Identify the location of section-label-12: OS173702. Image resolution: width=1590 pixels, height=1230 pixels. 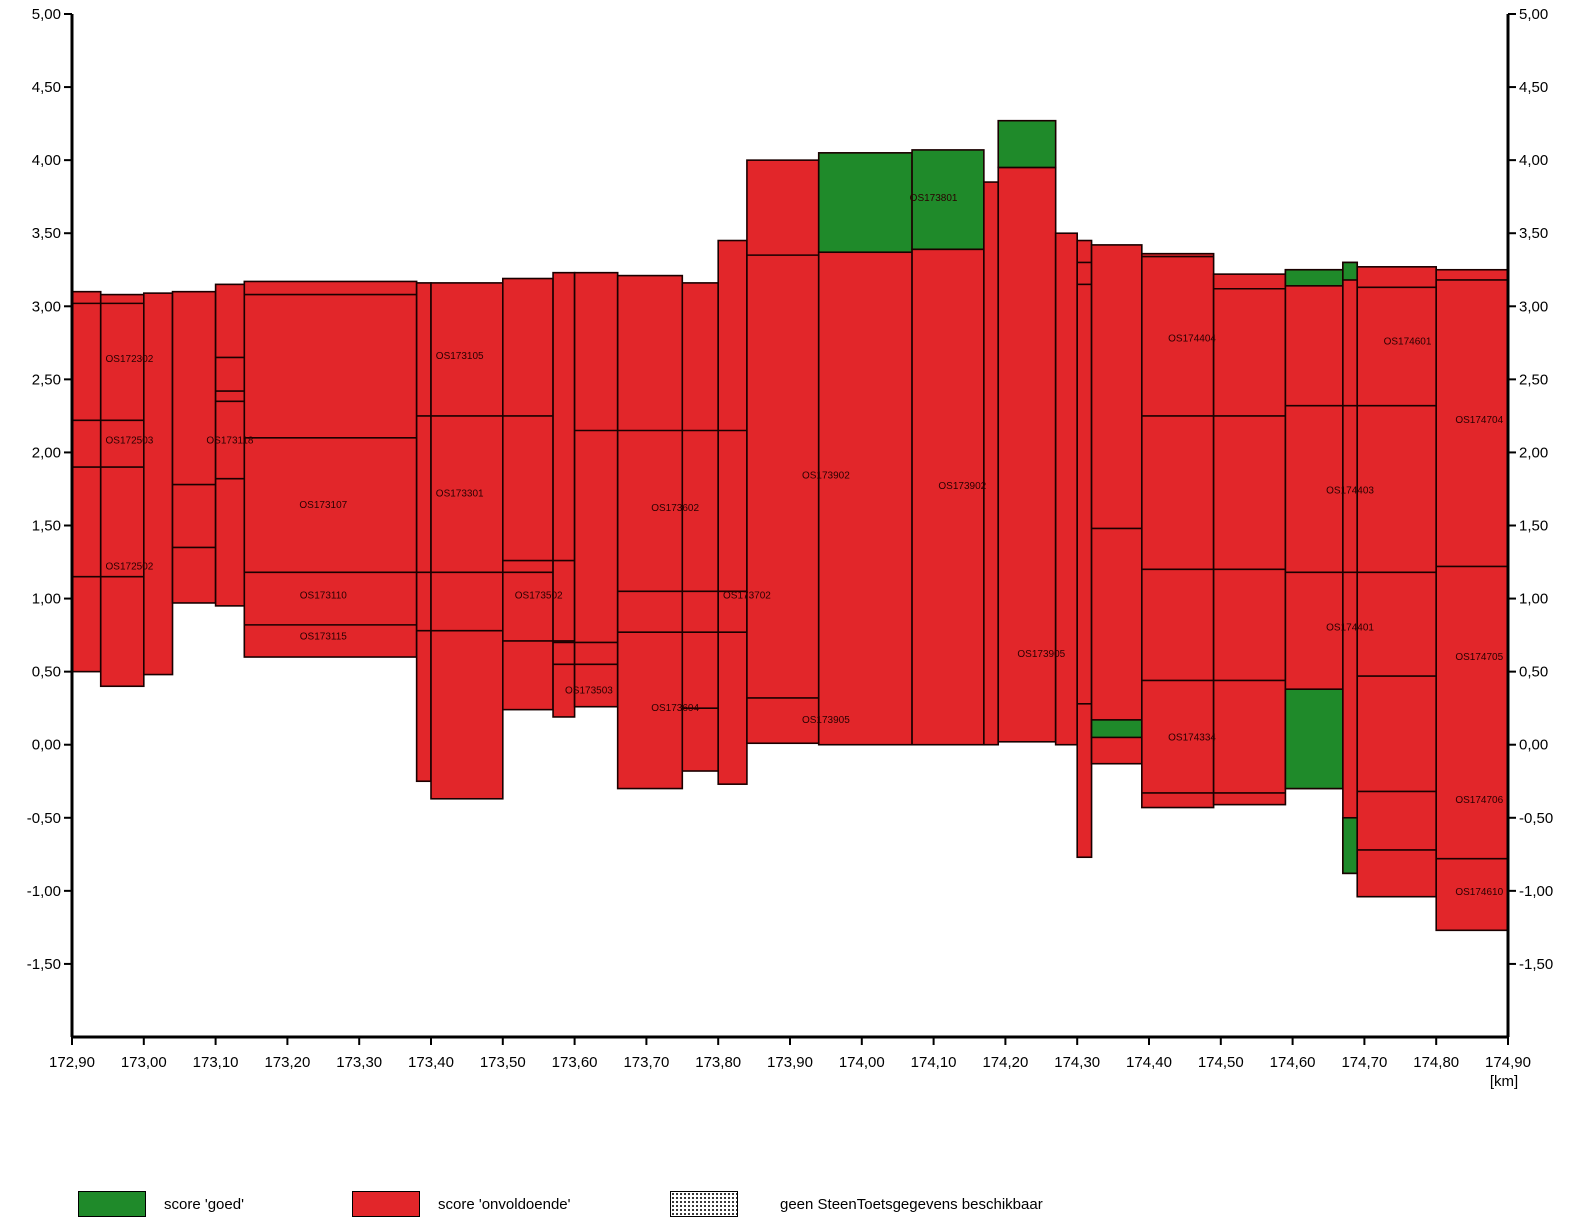
(747, 596).